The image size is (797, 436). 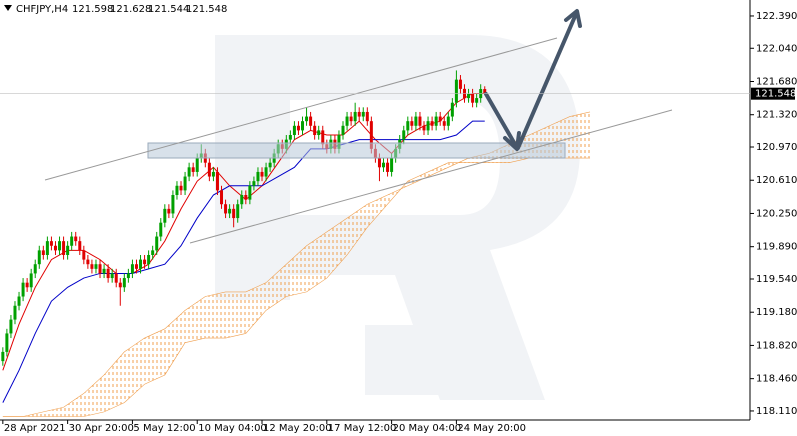 What do you see at coordinates (776, 379) in the screenshot?
I see `y-tick-label: 118.460` at bounding box center [776, 379].